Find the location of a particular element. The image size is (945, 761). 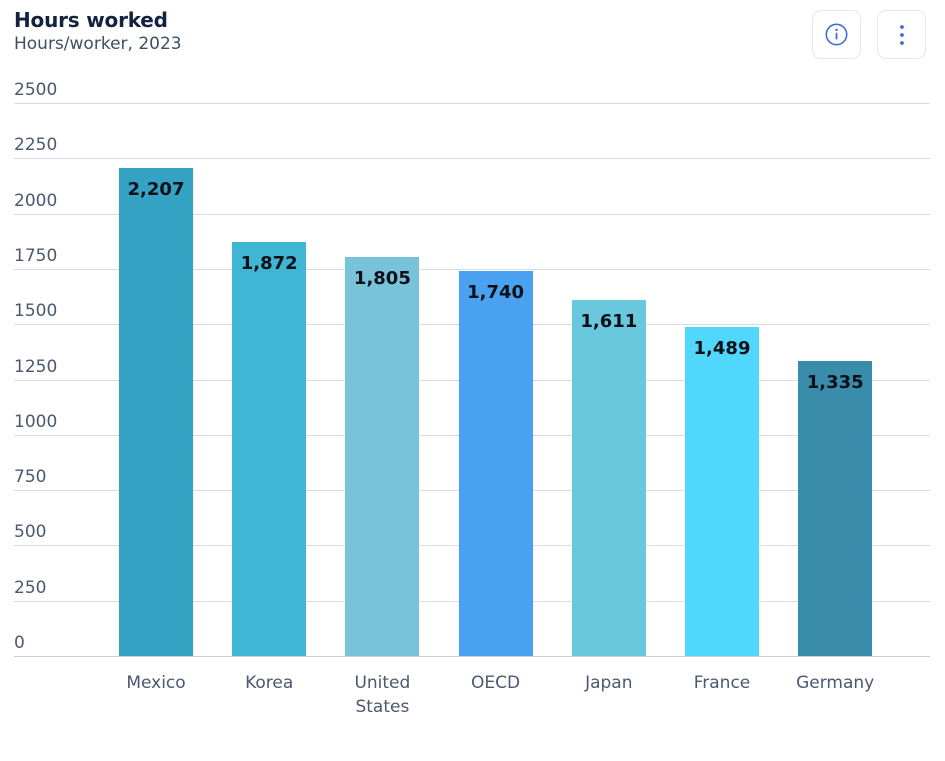

x-axis-label: Mexico is located at coordinates (156, 683).